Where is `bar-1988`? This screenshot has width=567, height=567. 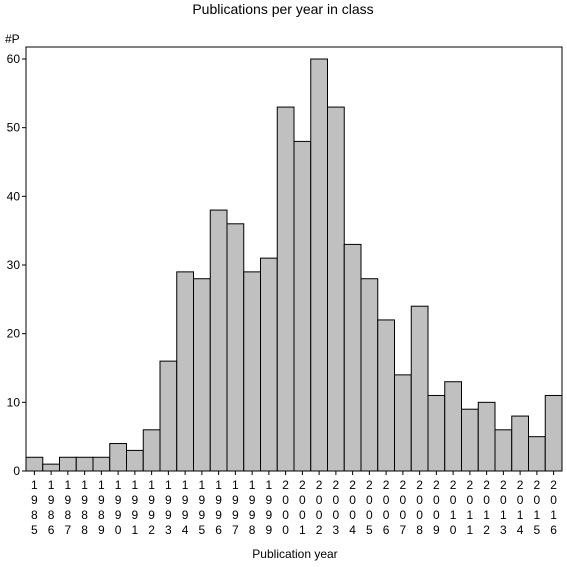
bar-1988 is located at coordinates (84, 464).